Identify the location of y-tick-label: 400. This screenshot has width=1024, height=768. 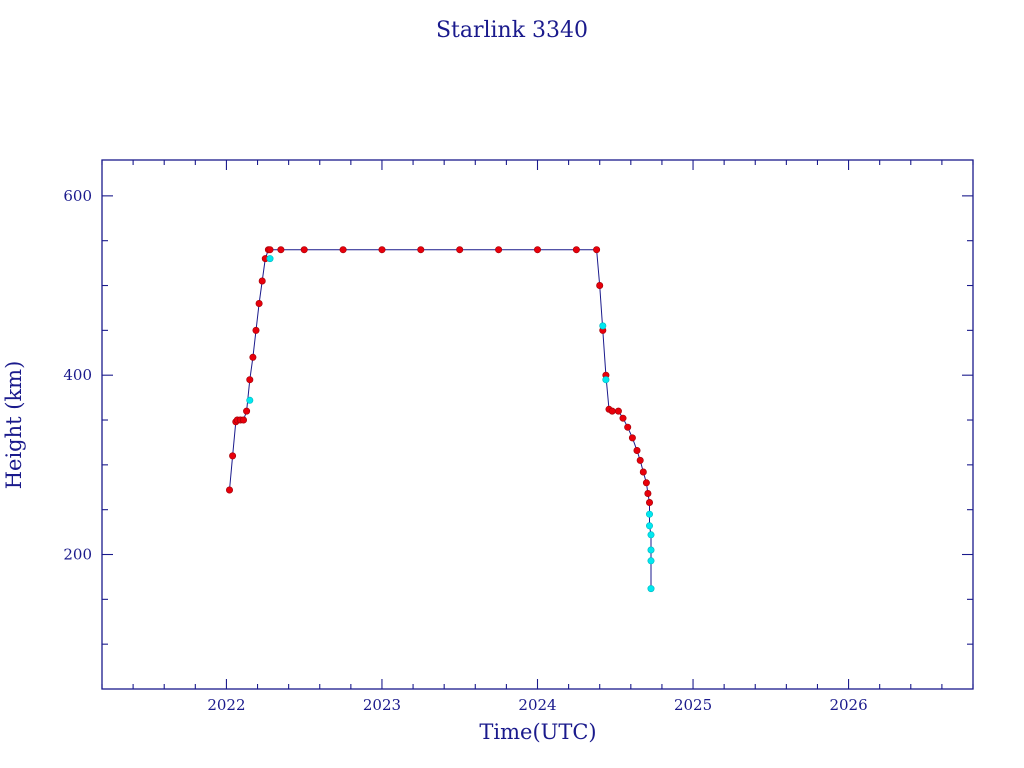
(77, 375).